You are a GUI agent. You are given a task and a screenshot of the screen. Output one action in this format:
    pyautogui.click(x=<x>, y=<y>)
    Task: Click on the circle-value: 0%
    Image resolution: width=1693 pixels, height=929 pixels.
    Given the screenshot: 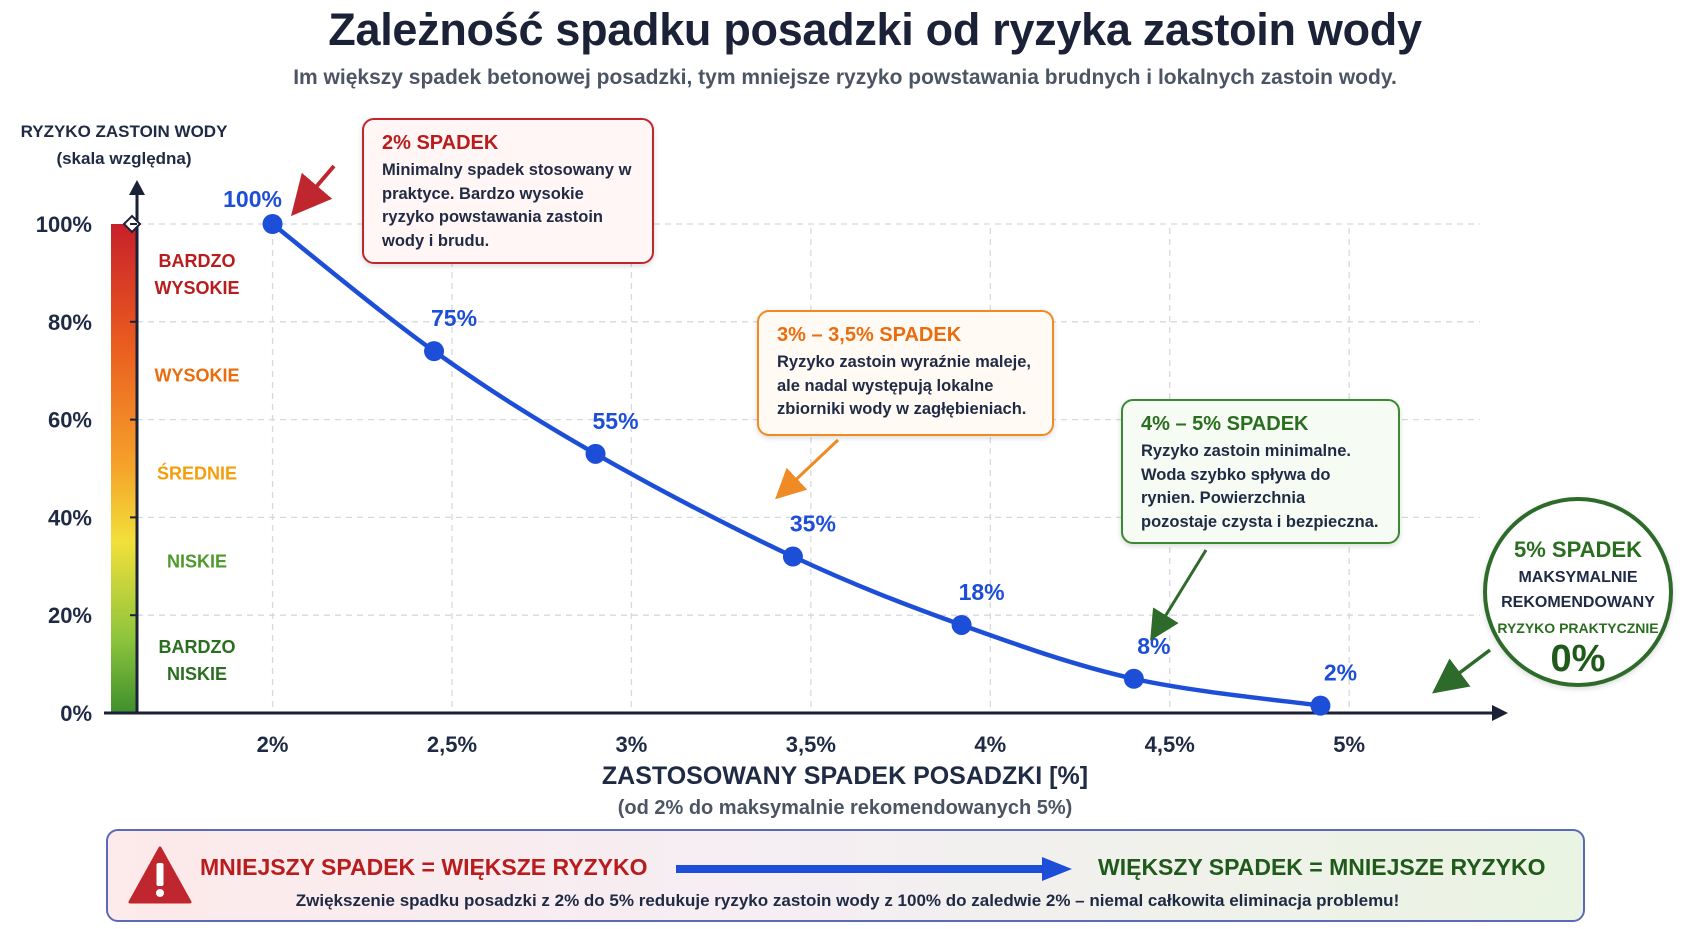 What is the action you would take?
    pyautogui.click(x=1578, y=659)
    